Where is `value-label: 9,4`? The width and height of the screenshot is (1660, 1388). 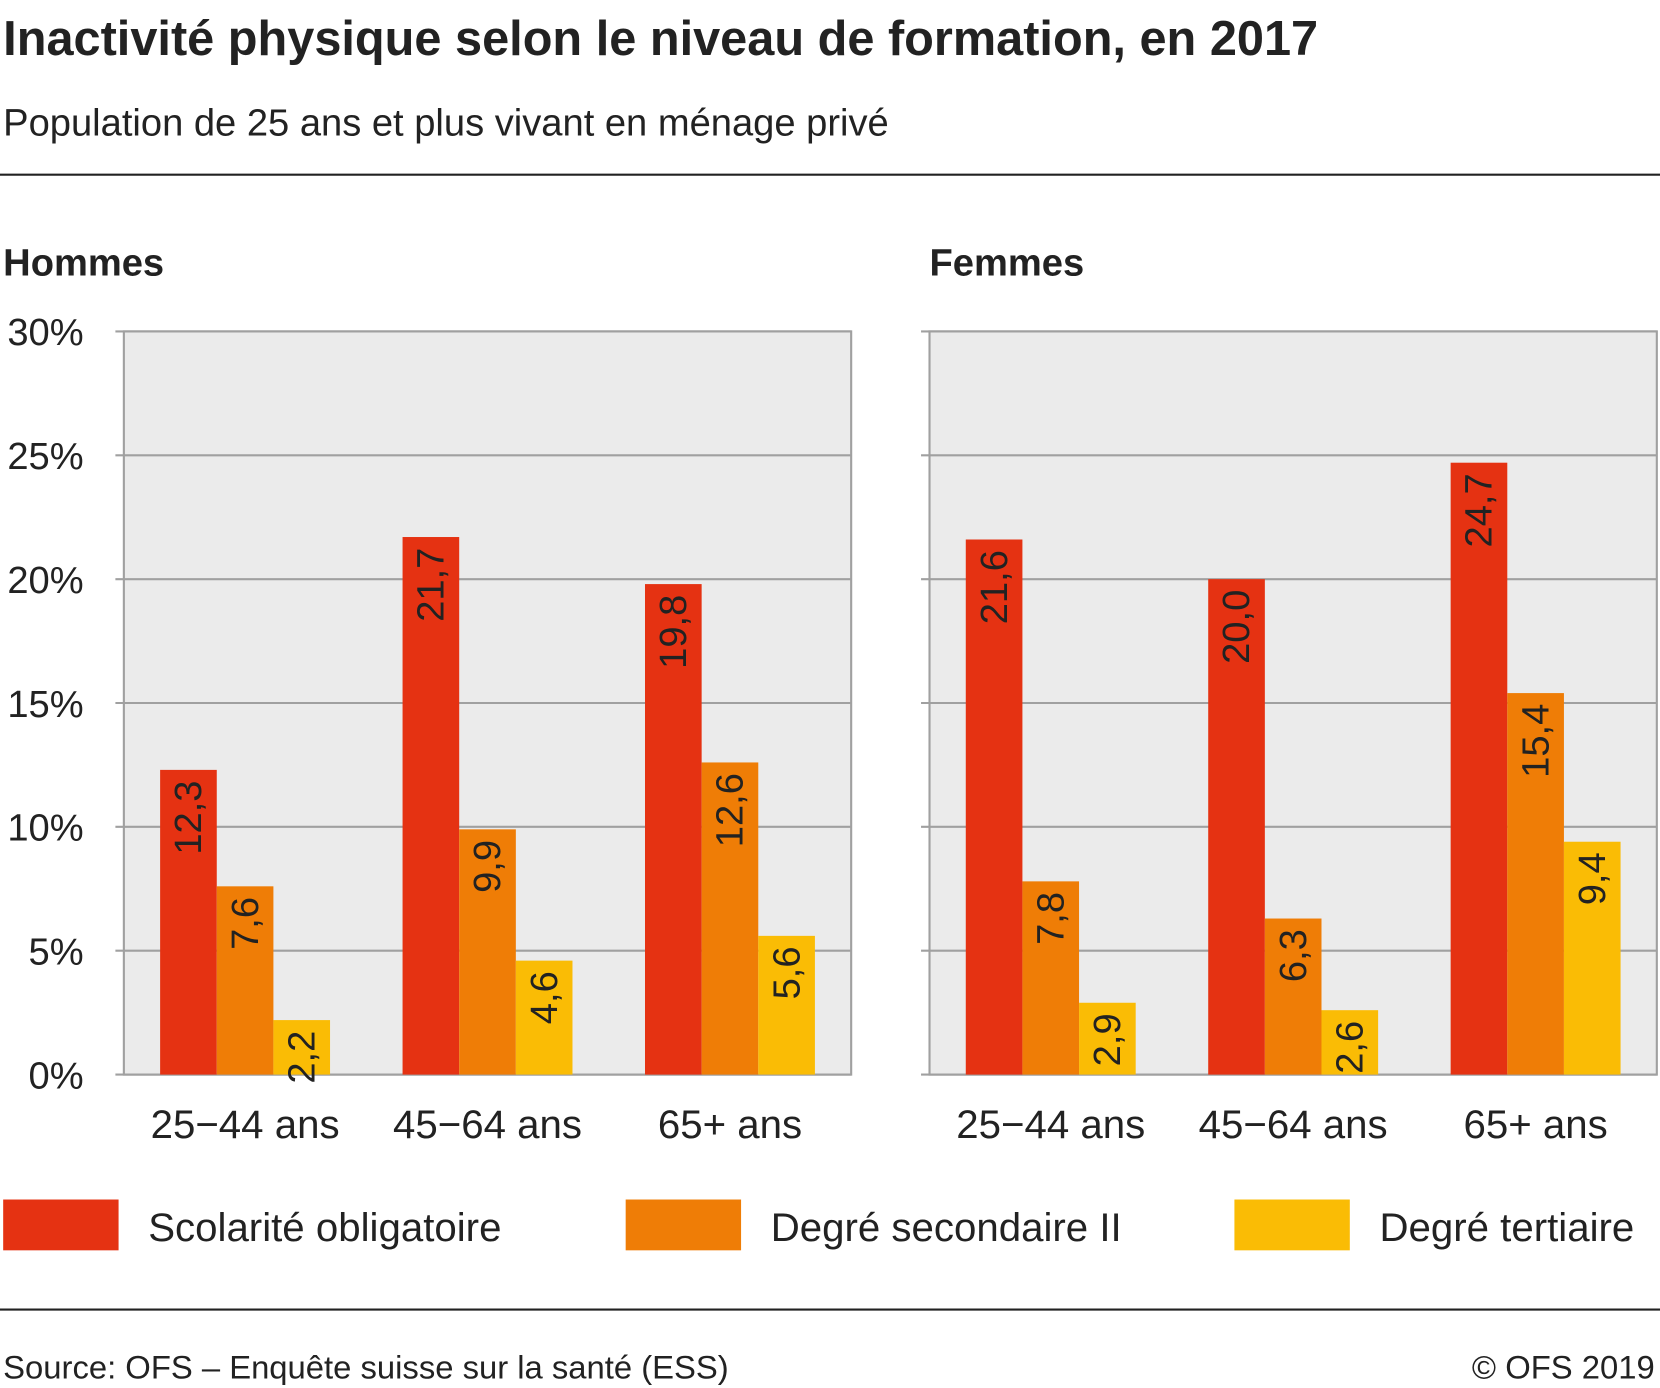 value-label: 9,4 is located at coordinates (1593, 878).